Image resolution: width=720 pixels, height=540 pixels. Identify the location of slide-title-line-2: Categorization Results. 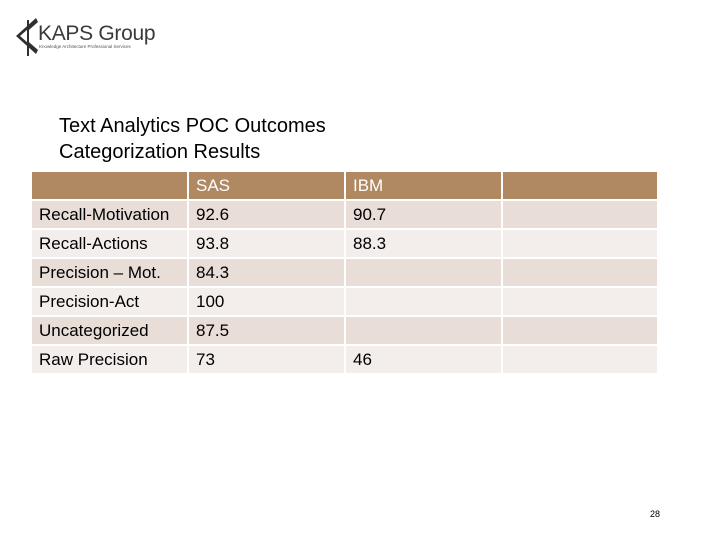
(160, 152).